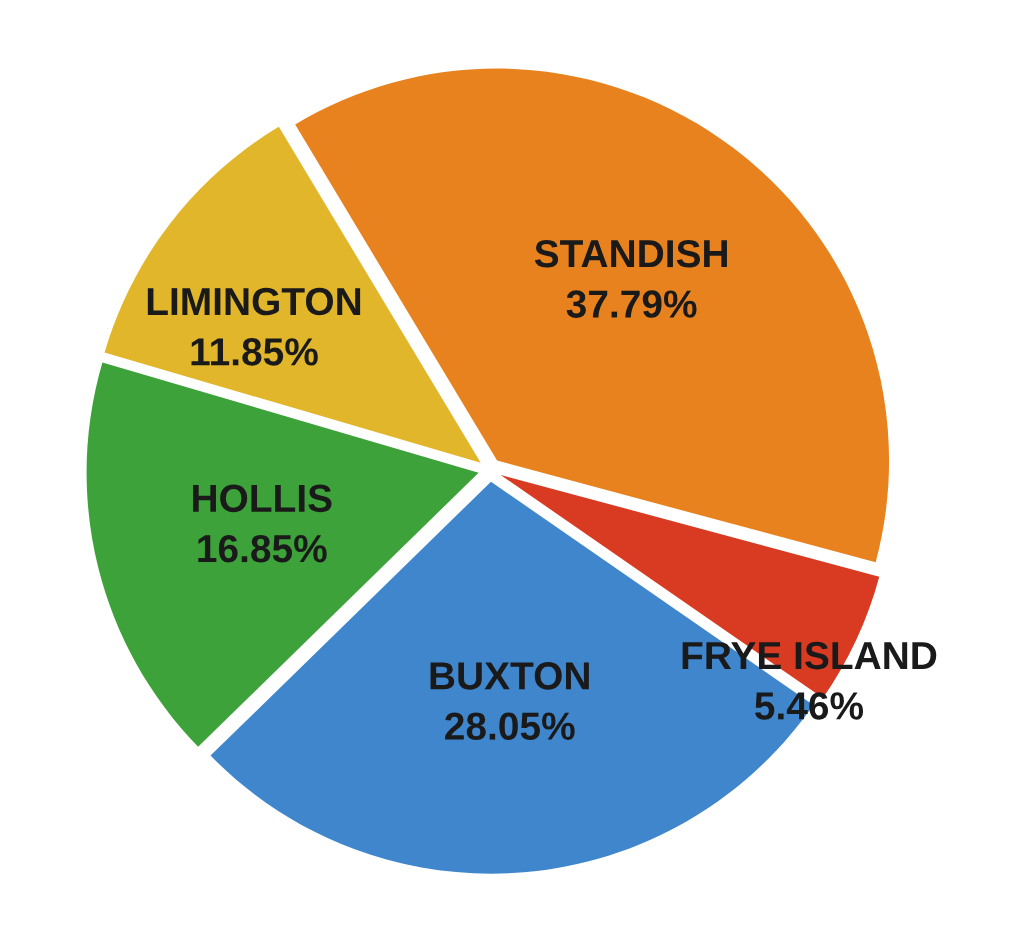 The height and width of the screenshot is (947, 1031). I want to click on data-label: 28.05%, so click(510, 726).